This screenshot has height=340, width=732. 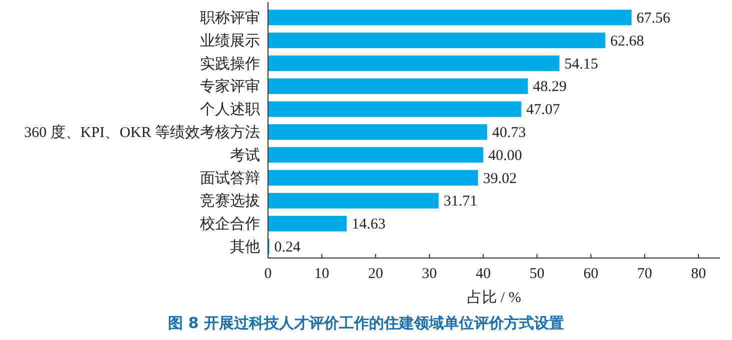 What do you see at coordinates (268, 274) in the screenshot?
I see `x-tick-label: 0` at bounding box center [268, 274].